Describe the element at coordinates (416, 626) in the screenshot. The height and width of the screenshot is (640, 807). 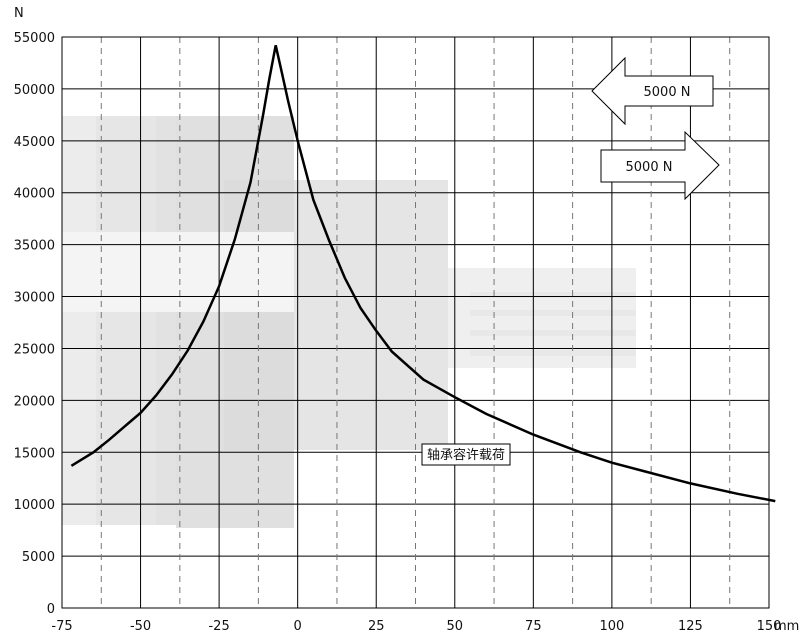
I see `x-tick-labels: -75 -50 -25 0 25 50 75 100 125 150` at that location.